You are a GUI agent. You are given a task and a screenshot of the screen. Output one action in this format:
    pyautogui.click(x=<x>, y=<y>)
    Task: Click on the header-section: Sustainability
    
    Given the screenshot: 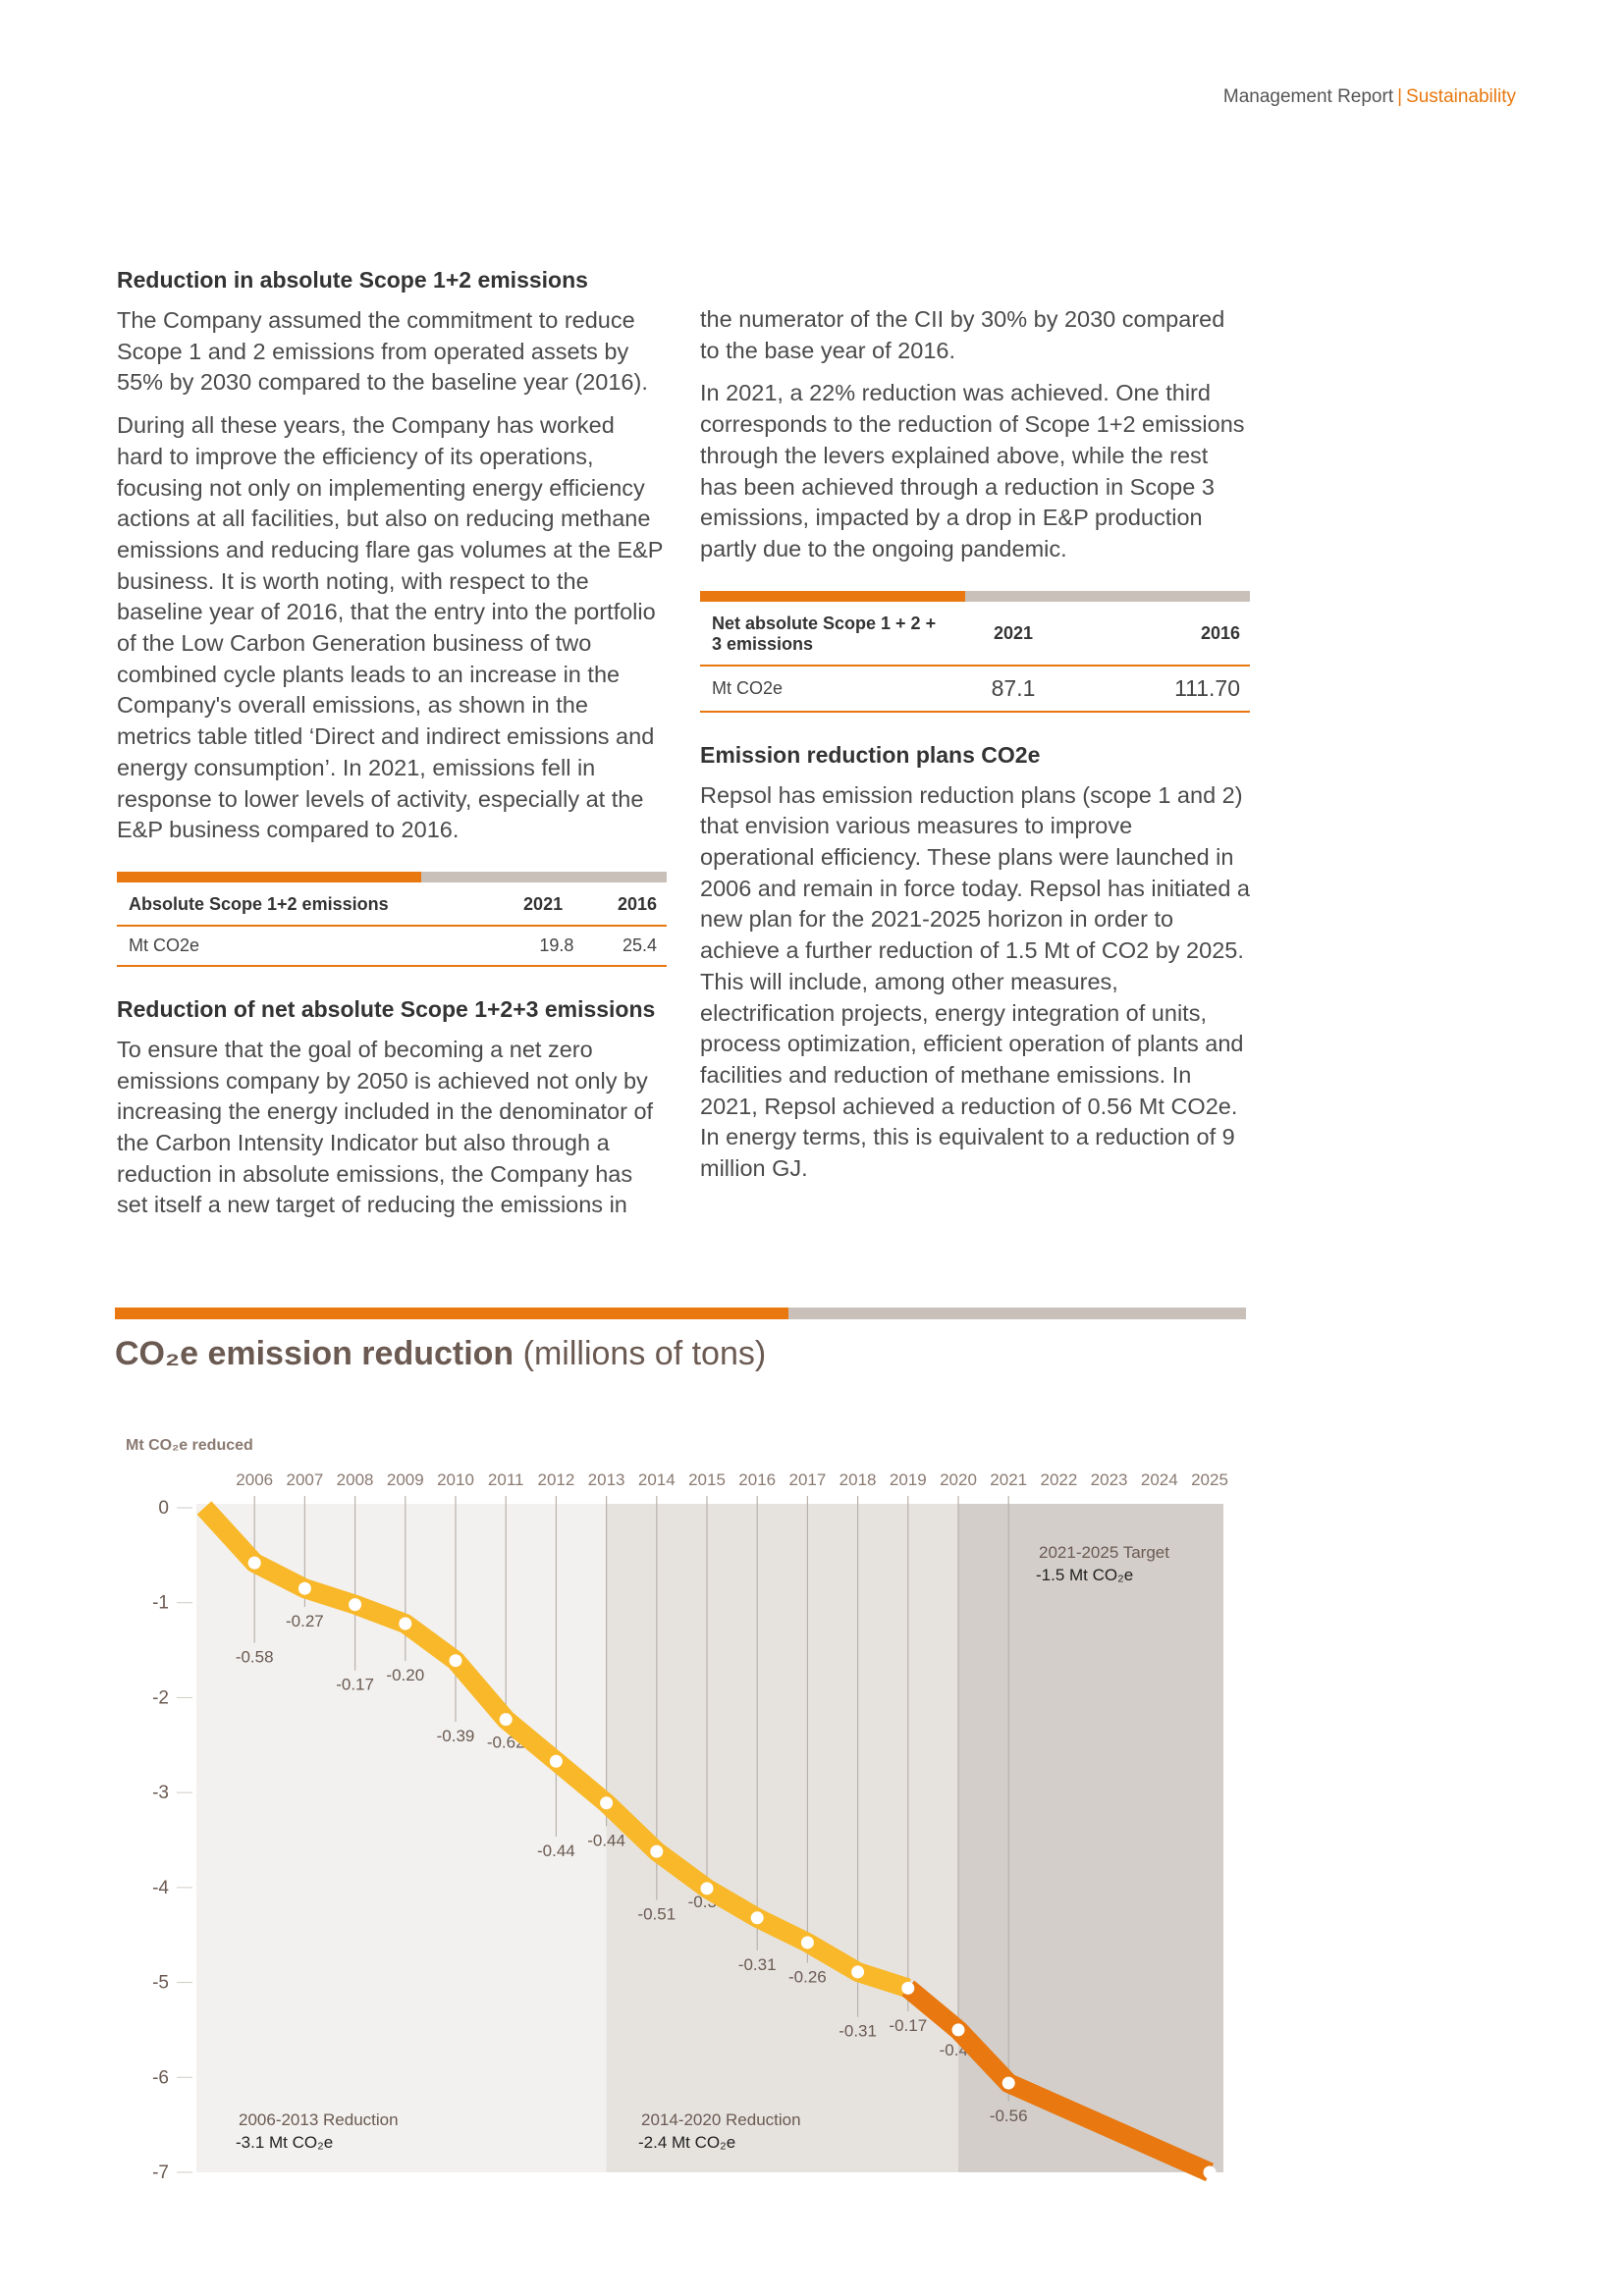 What is the action you would take?
    pyautogui.click(x=1461, y=96)
    